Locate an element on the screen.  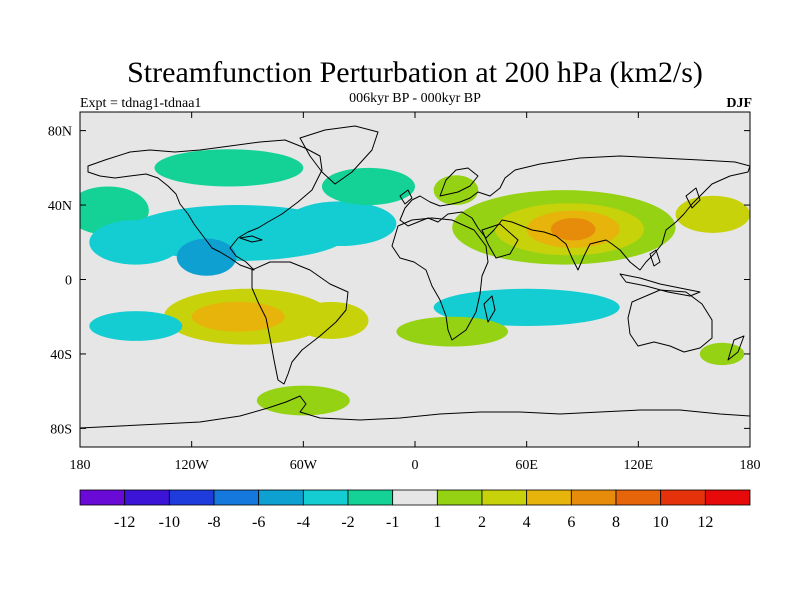
lon-tick-label: 60E is located at coordinates (526, 465).